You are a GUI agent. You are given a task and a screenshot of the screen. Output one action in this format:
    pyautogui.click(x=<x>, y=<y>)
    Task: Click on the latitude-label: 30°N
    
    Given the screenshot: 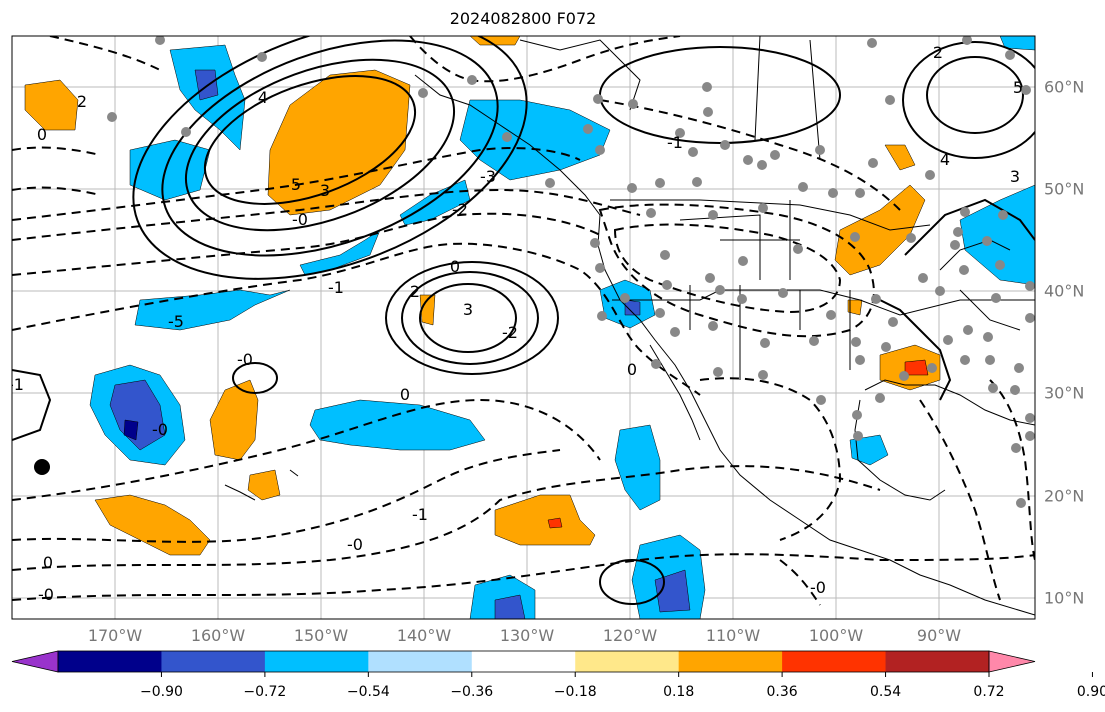 What is the action you would take?
    pyautogui.click(x=1064, y=393)
    